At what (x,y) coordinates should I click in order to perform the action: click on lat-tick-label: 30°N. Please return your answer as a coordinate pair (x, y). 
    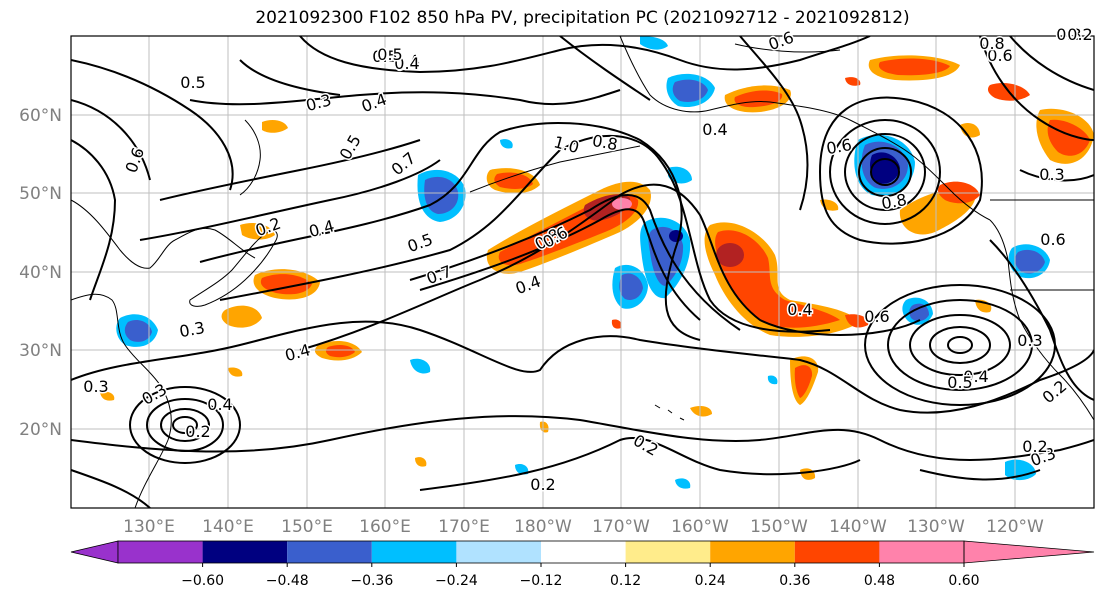
    Looking at the image, I should click on (40, 351).